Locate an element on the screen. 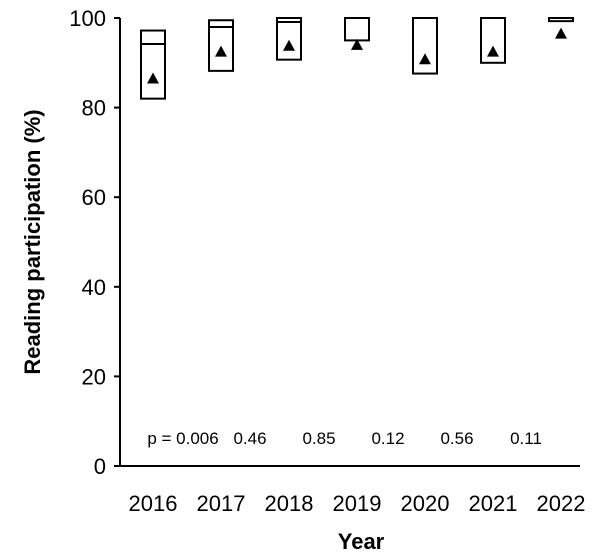 Image resolution: width=600 pixels, height=555 pixels. box-2016 is located at coordinates (153, 64).